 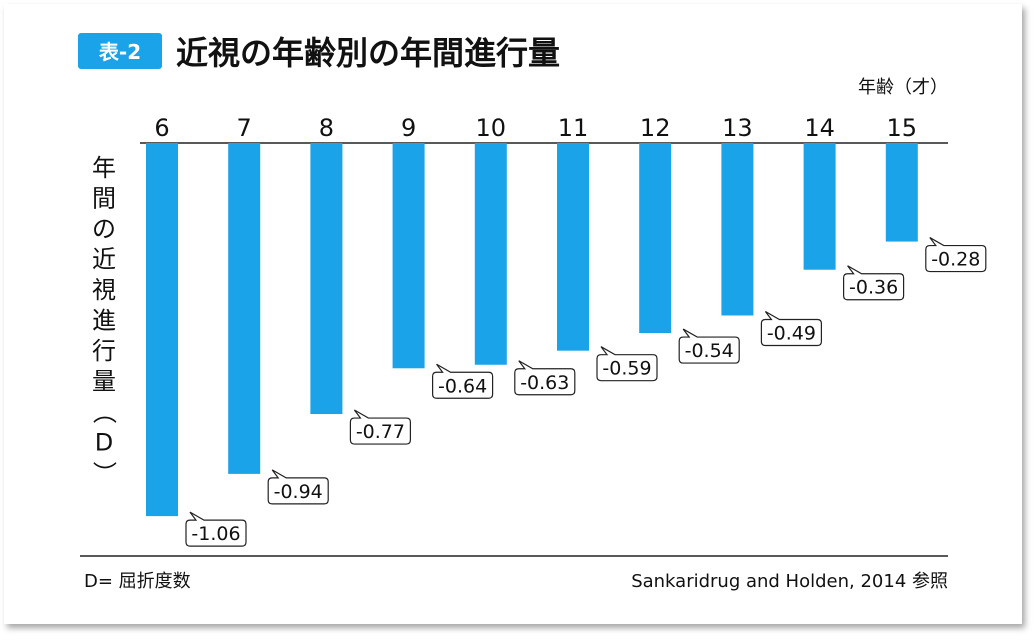 What do you see at coordinates (137, 581) in the screenshot?
I see `footer-note: D= 屈折度数` at bounding box center [137, 581].